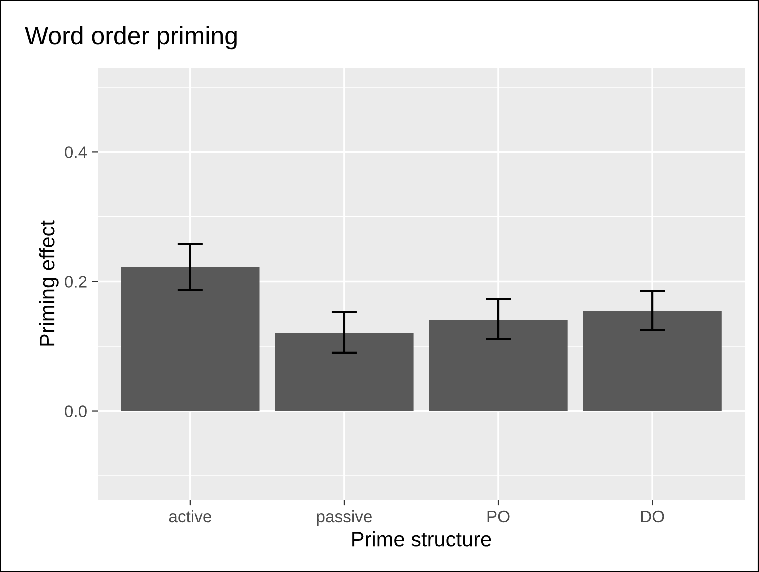 The width and height of the screenshot is (759, 572). Describe the element at coordinates (49, 283) in the screenshot. I see `y-axis-title: Priming effect` at that location.